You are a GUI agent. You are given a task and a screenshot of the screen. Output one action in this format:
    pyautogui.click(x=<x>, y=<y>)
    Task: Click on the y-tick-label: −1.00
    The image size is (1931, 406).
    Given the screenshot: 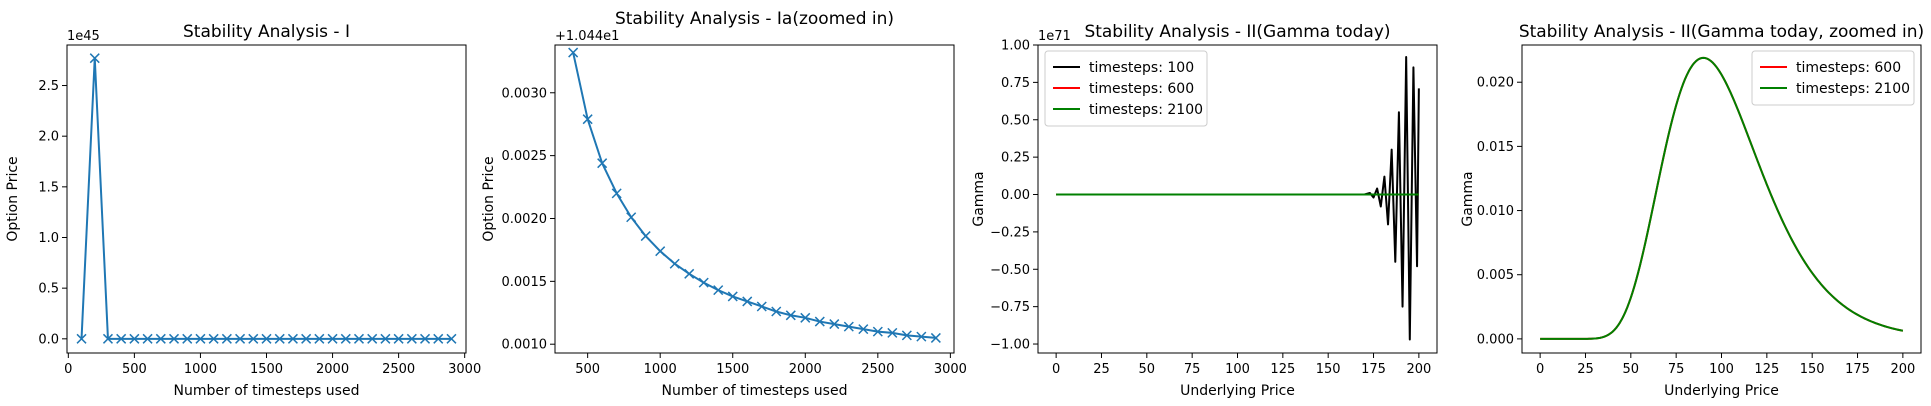 What is the action you would take?
    pyautogui.click(x=1010, y=345)
    